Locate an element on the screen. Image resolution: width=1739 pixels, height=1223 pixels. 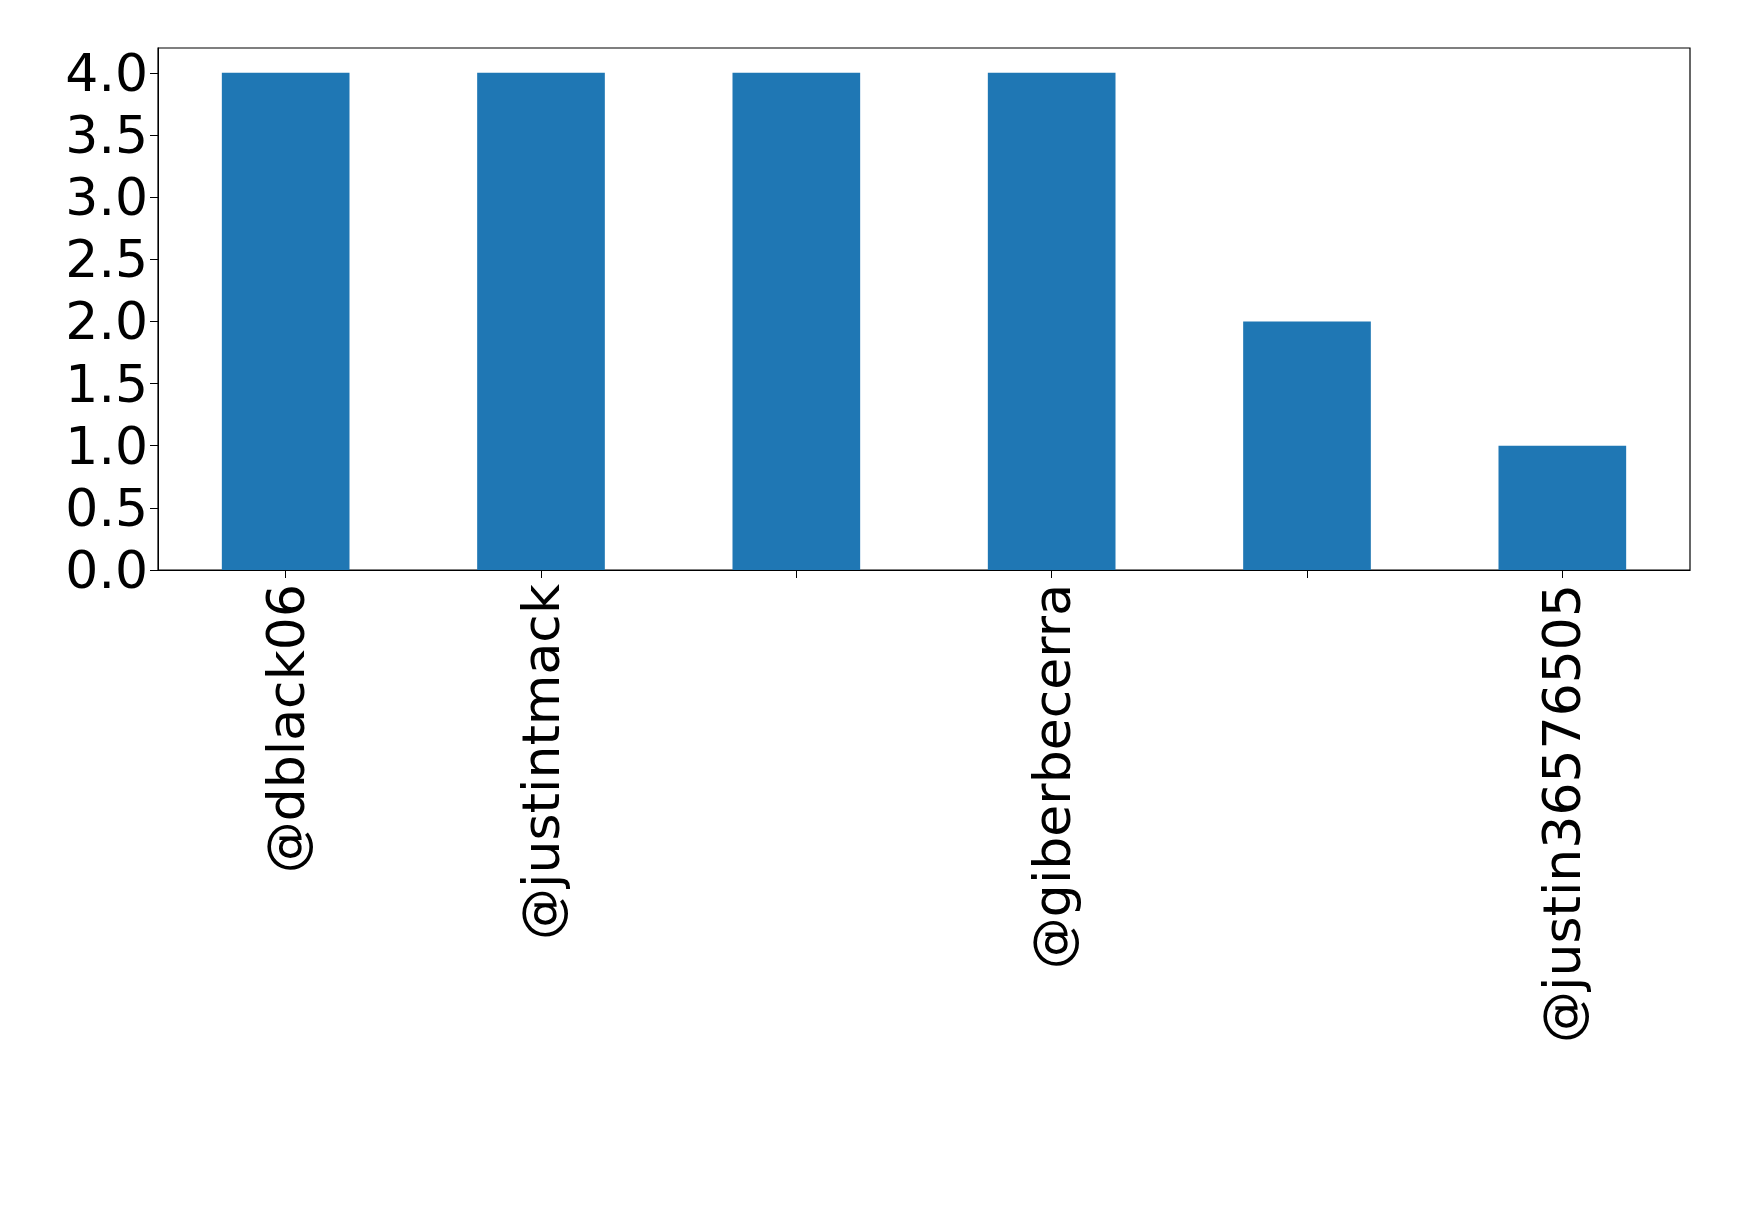
x-tick-label: @justintmack is located at coordinates (541, 762).